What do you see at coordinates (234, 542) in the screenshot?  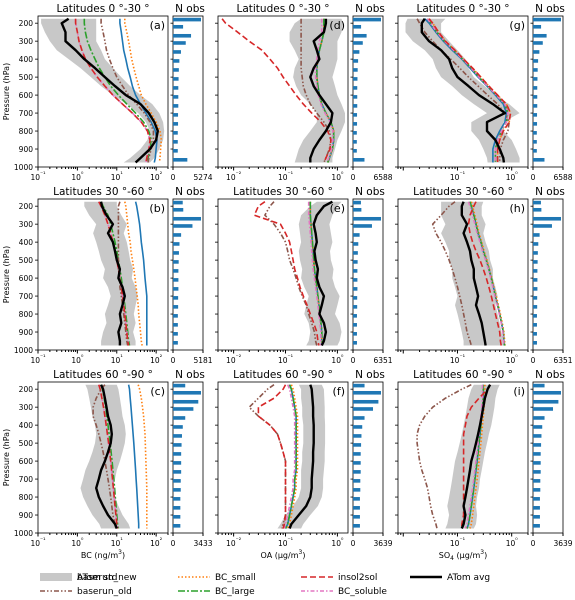 I see `x-tick-label: 10⁻²` at bounding box center [234, 542].